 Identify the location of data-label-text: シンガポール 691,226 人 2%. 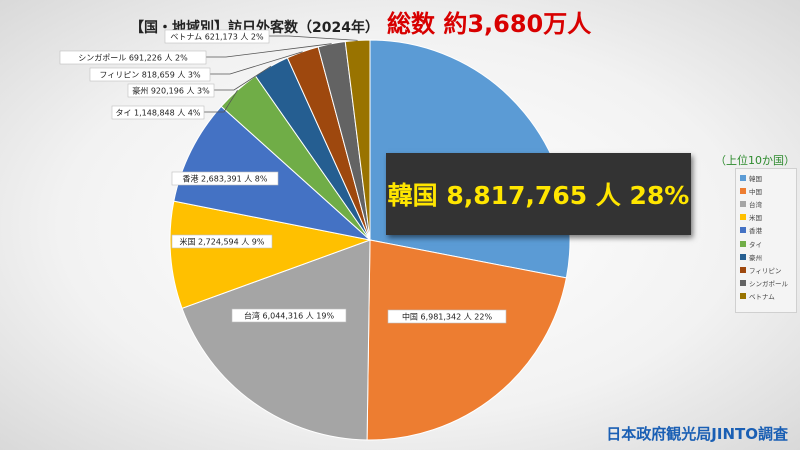
(133, 58).